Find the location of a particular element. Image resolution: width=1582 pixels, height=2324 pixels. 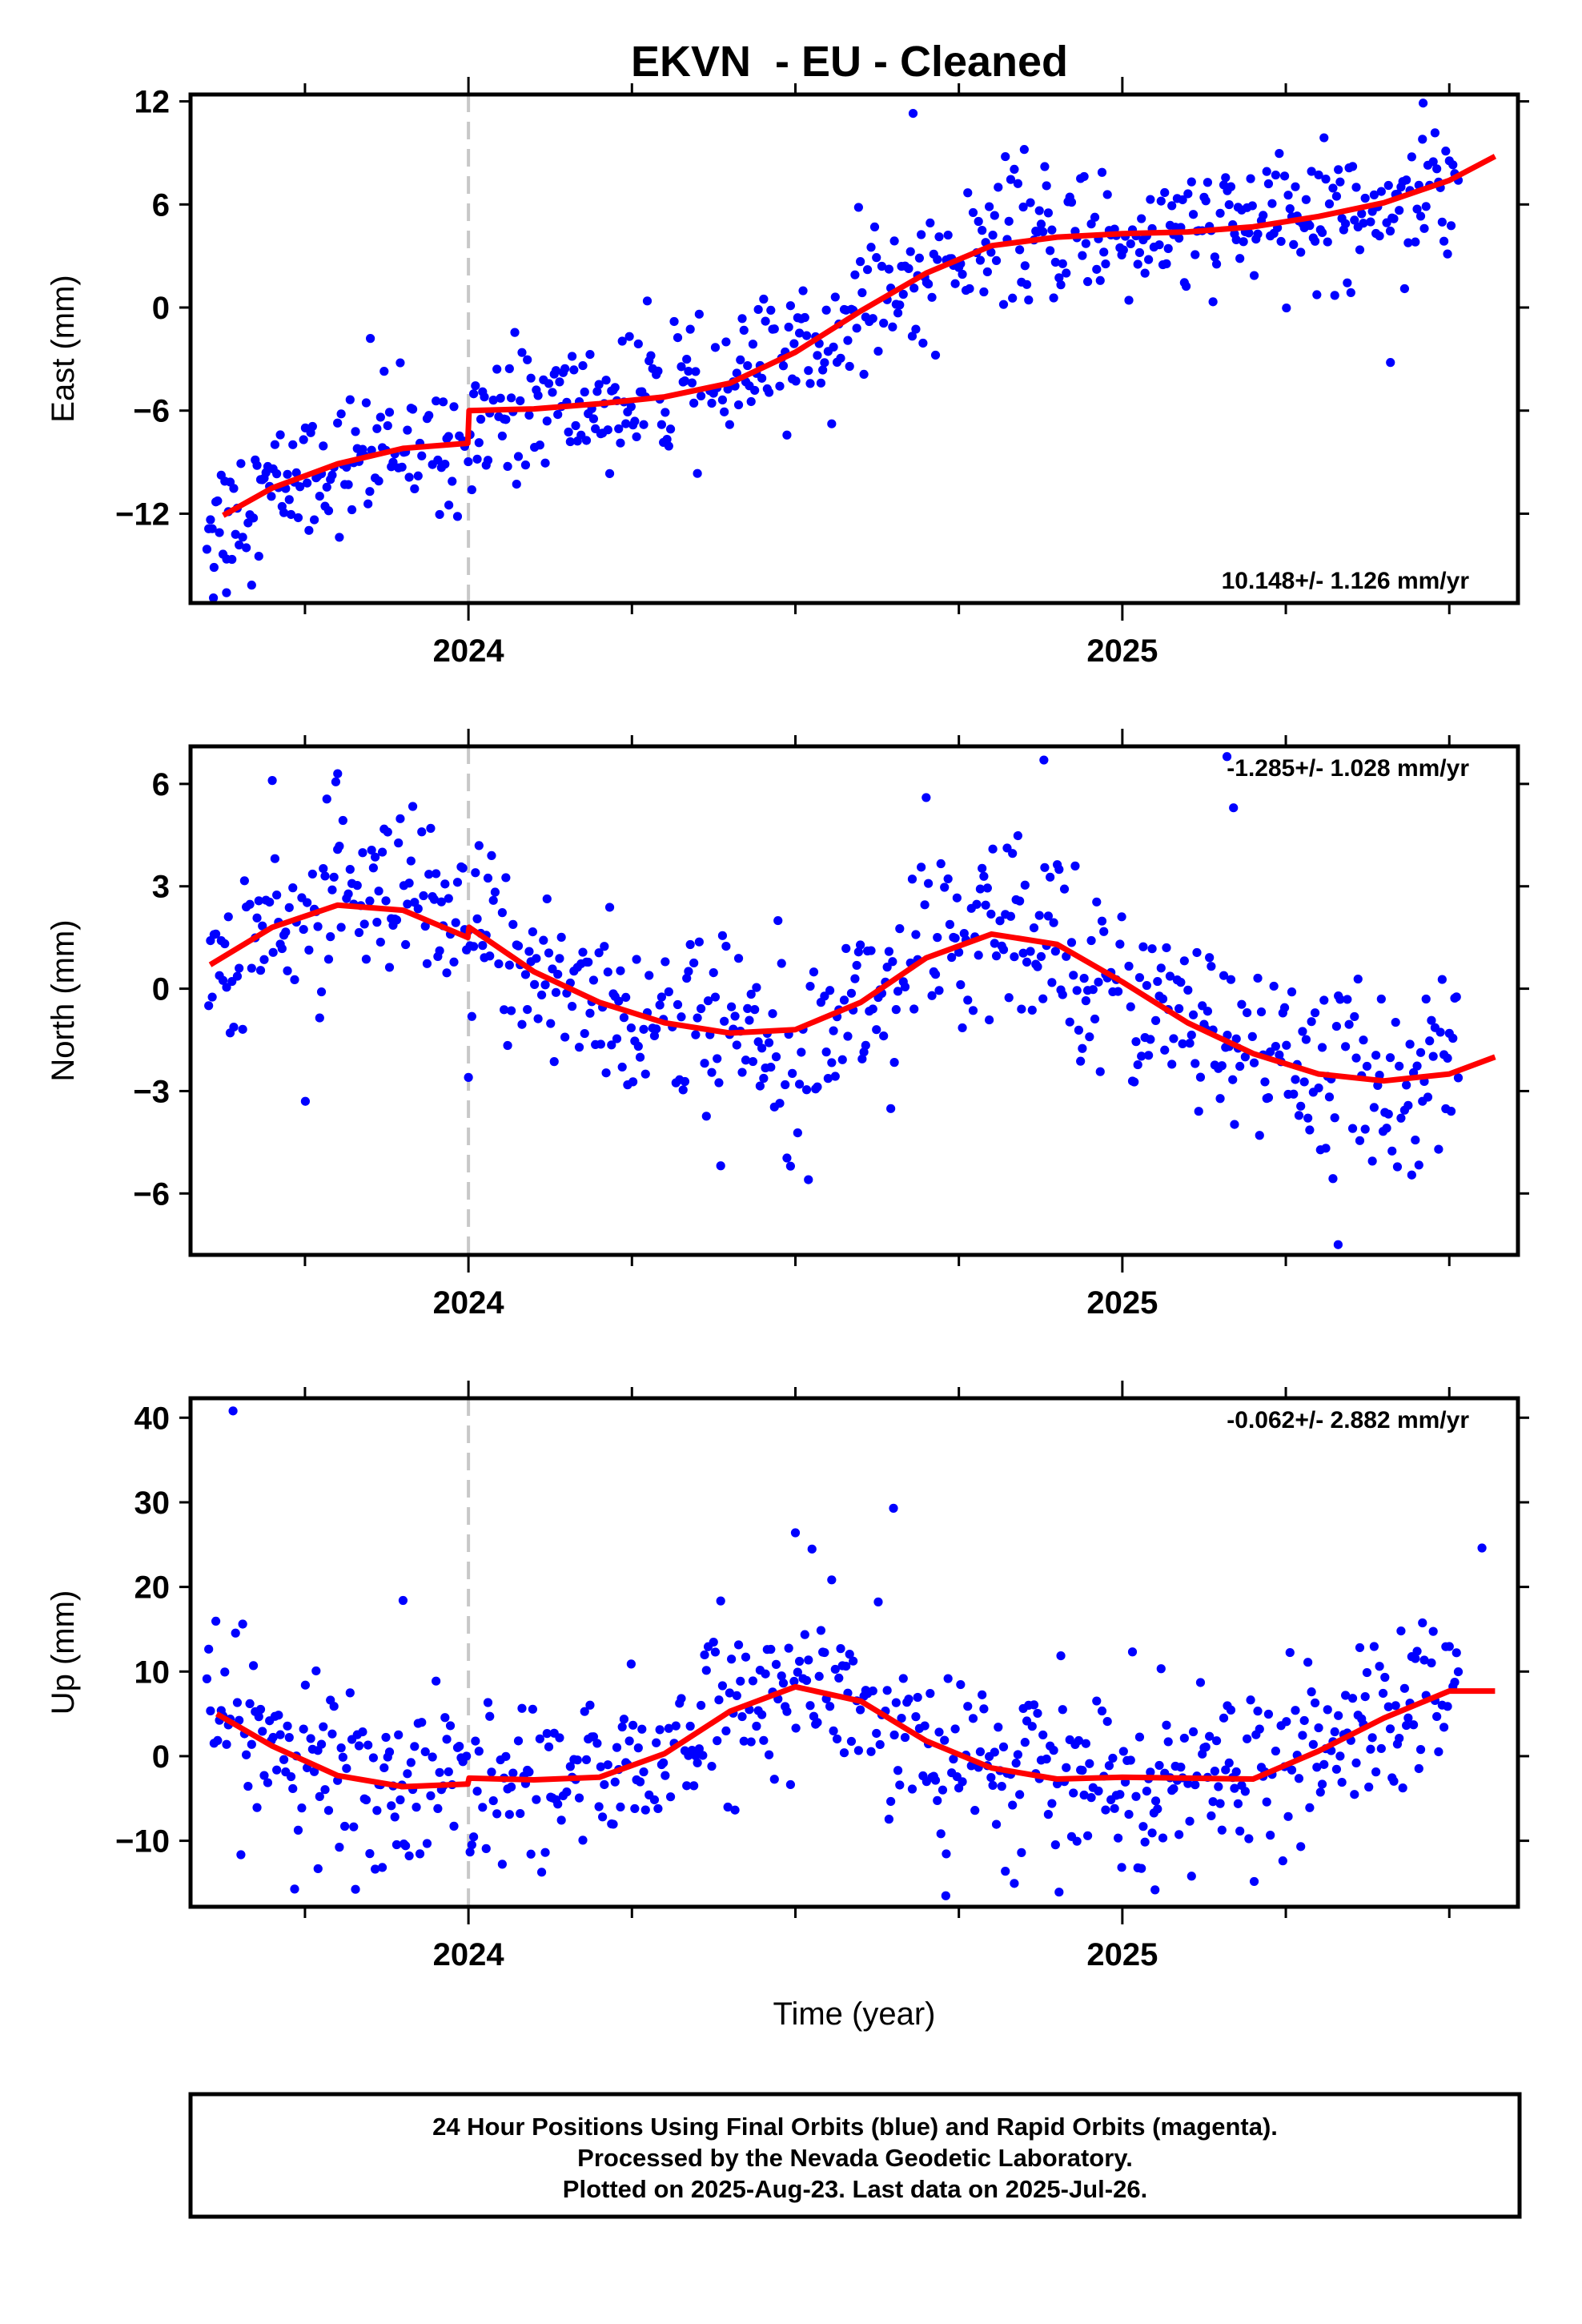

y-tick-label: −6 is located at coordinates (151, 411).